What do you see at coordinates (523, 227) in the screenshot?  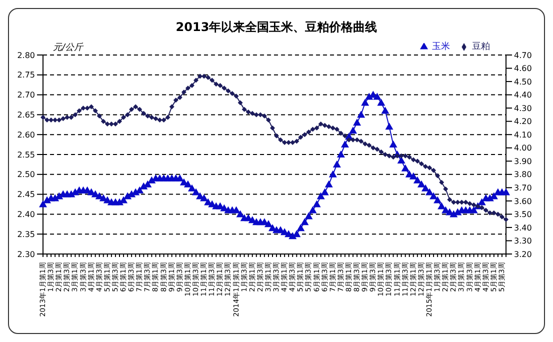 I see `y2-tick-label: 3.40` at bounding box center [523, 227].